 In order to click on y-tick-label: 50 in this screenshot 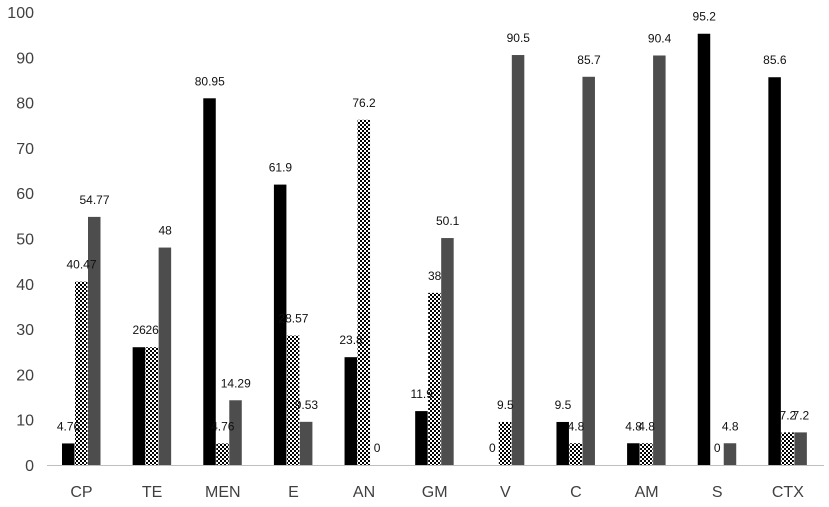, I will do `click(25, 240)`.